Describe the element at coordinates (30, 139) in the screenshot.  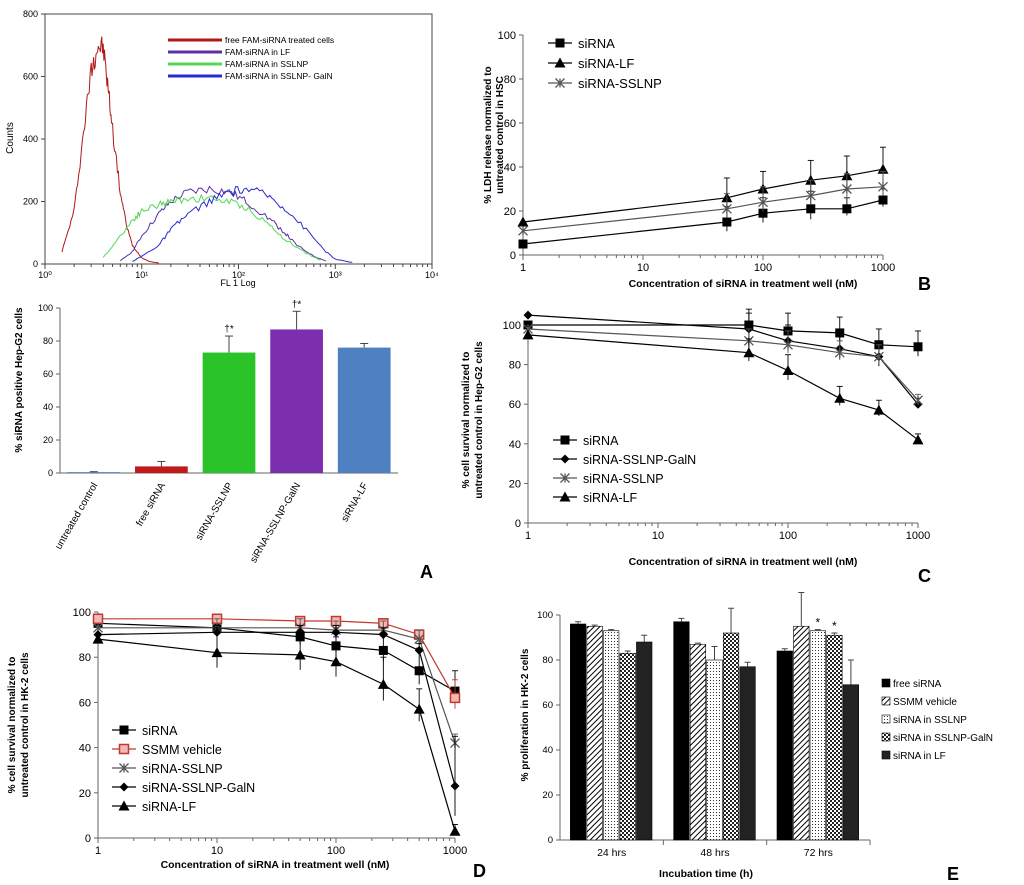
I see `flow-ytick-label: 400` at that location.